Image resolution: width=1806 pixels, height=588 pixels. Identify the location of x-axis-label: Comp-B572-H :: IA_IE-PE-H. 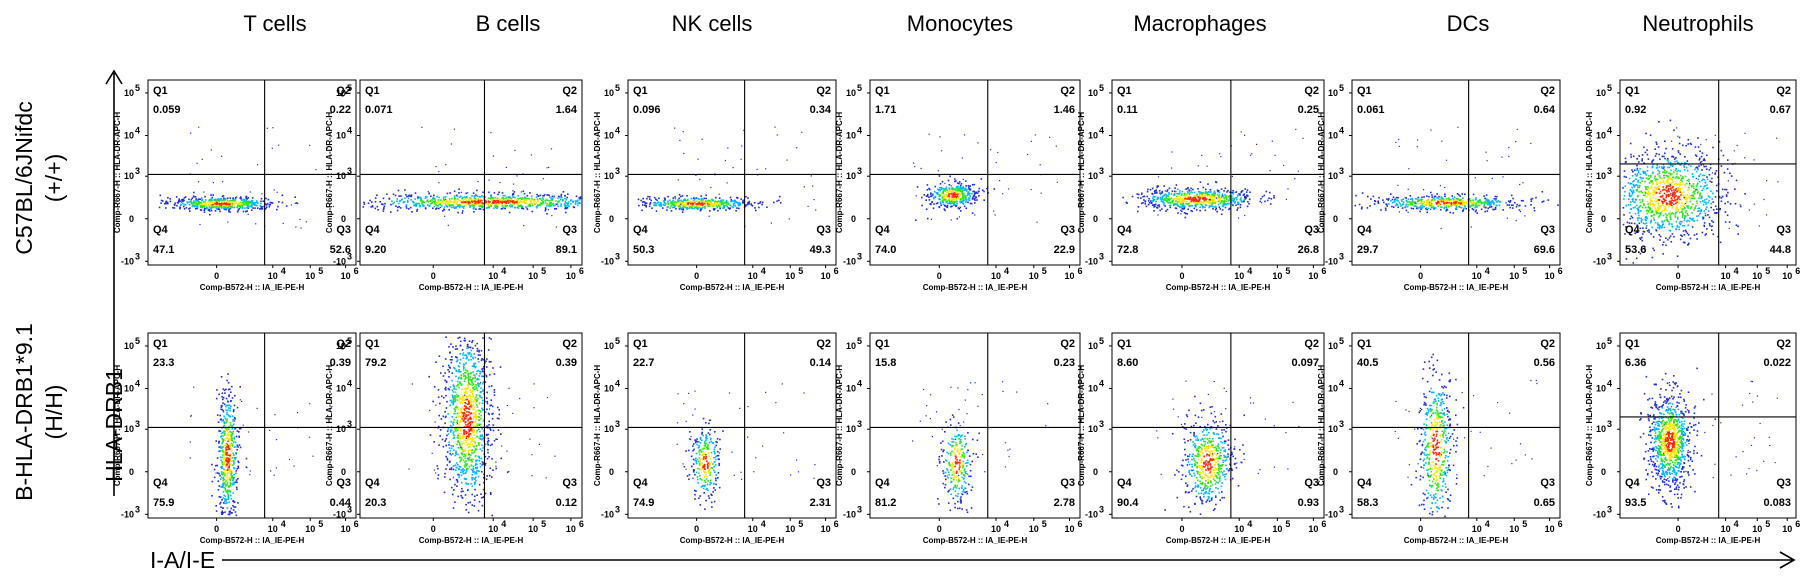
(732, 287).